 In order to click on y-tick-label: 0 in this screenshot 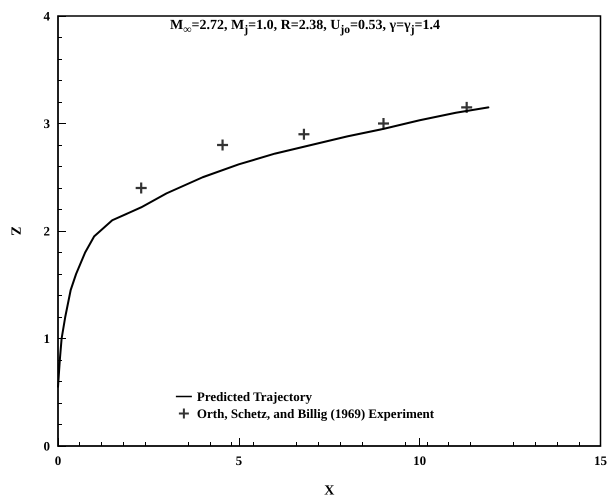, I will do `click(47, 446)`.